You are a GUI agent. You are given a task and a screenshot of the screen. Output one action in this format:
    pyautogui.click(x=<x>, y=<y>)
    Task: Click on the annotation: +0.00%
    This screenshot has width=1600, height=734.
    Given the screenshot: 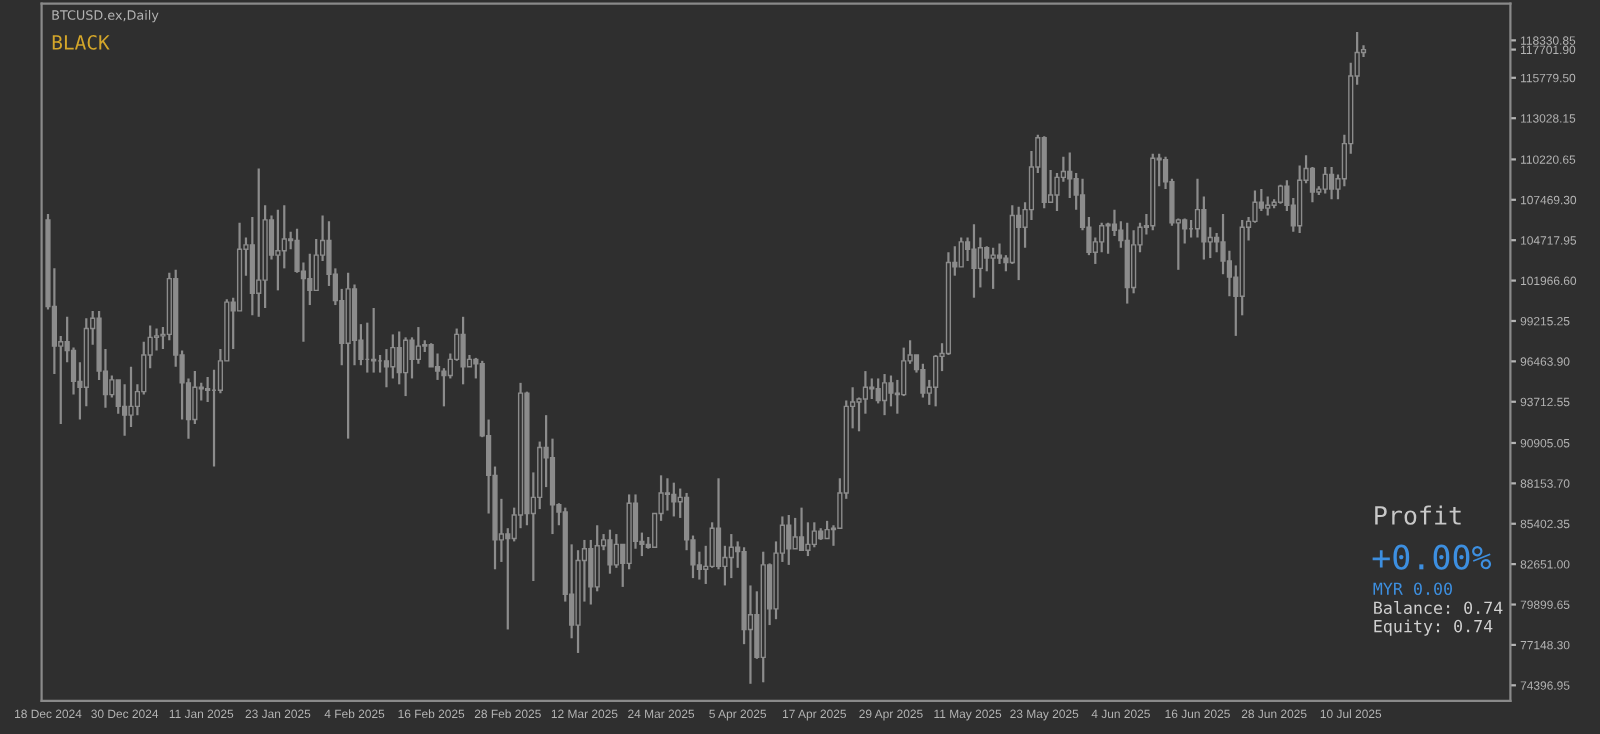 What is the action you would take?
    pyautogui.click(x=1432, y=557)
    